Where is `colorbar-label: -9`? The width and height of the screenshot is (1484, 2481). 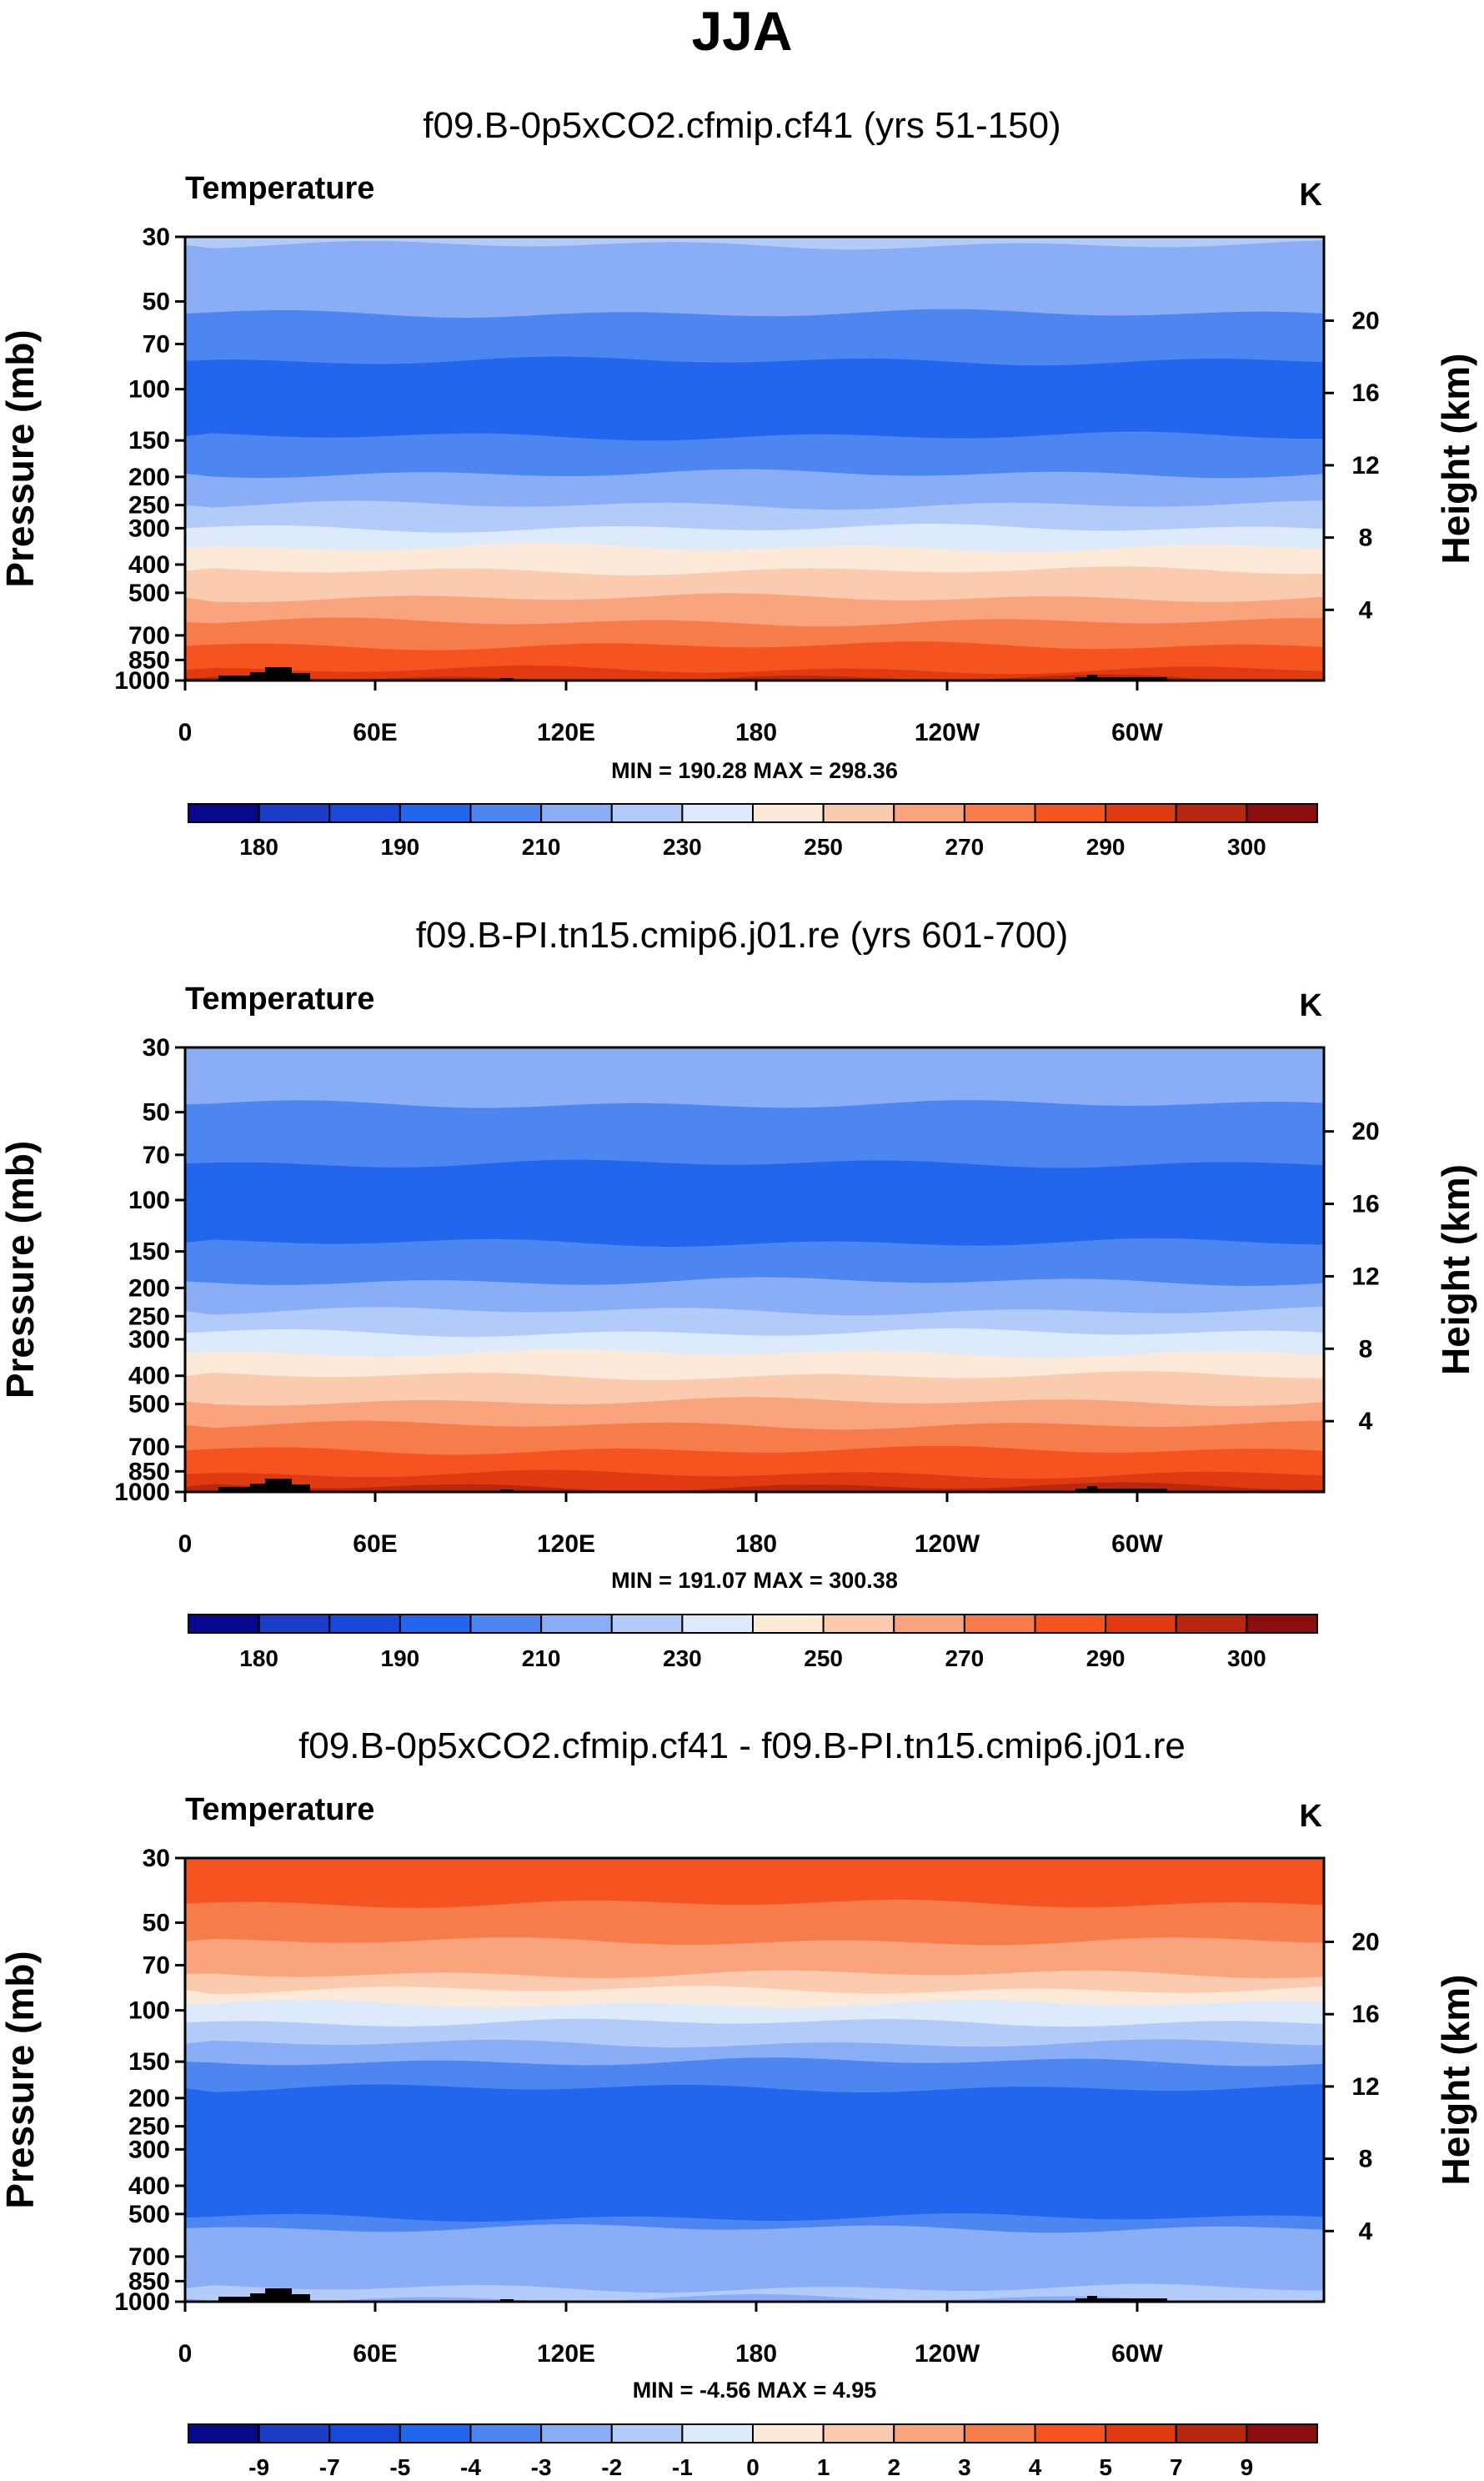
colorbar-label: -9 is located at coordinates (258, 2467).